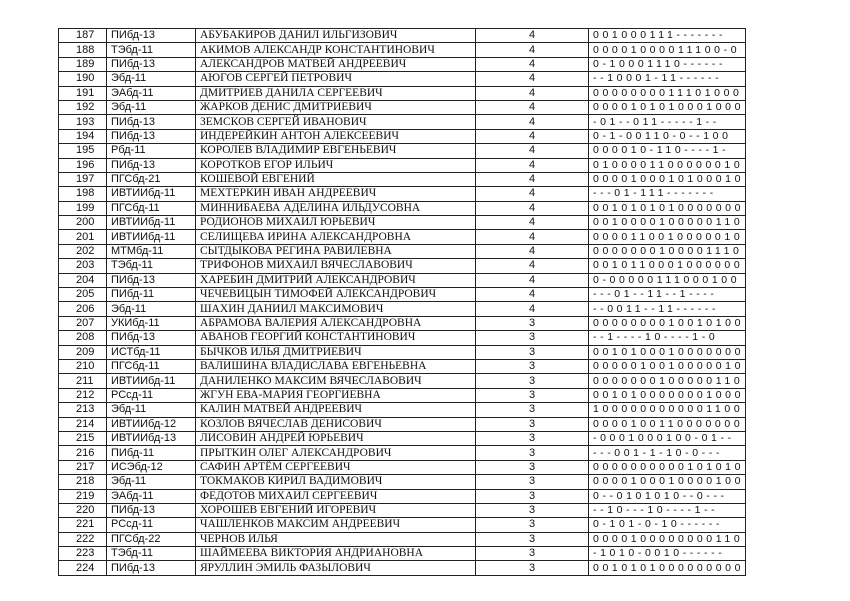 The image size is (850, 601). I want to click on cell-pat: 0--0101010--0---, so click(667, 496).